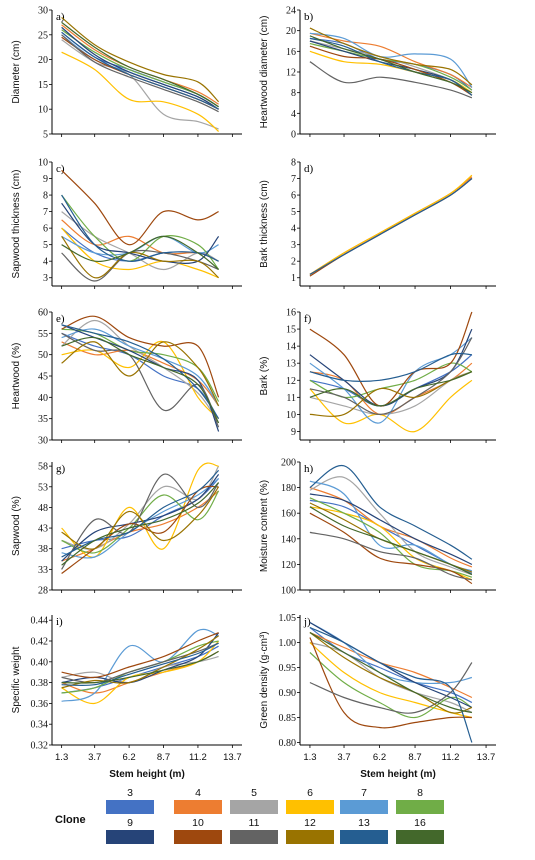 This screenshot has height=860, width=535. Describe the element at coordinates (310, 823) in the screenshot. I see `legend-label-clone-12: 12` at that location.